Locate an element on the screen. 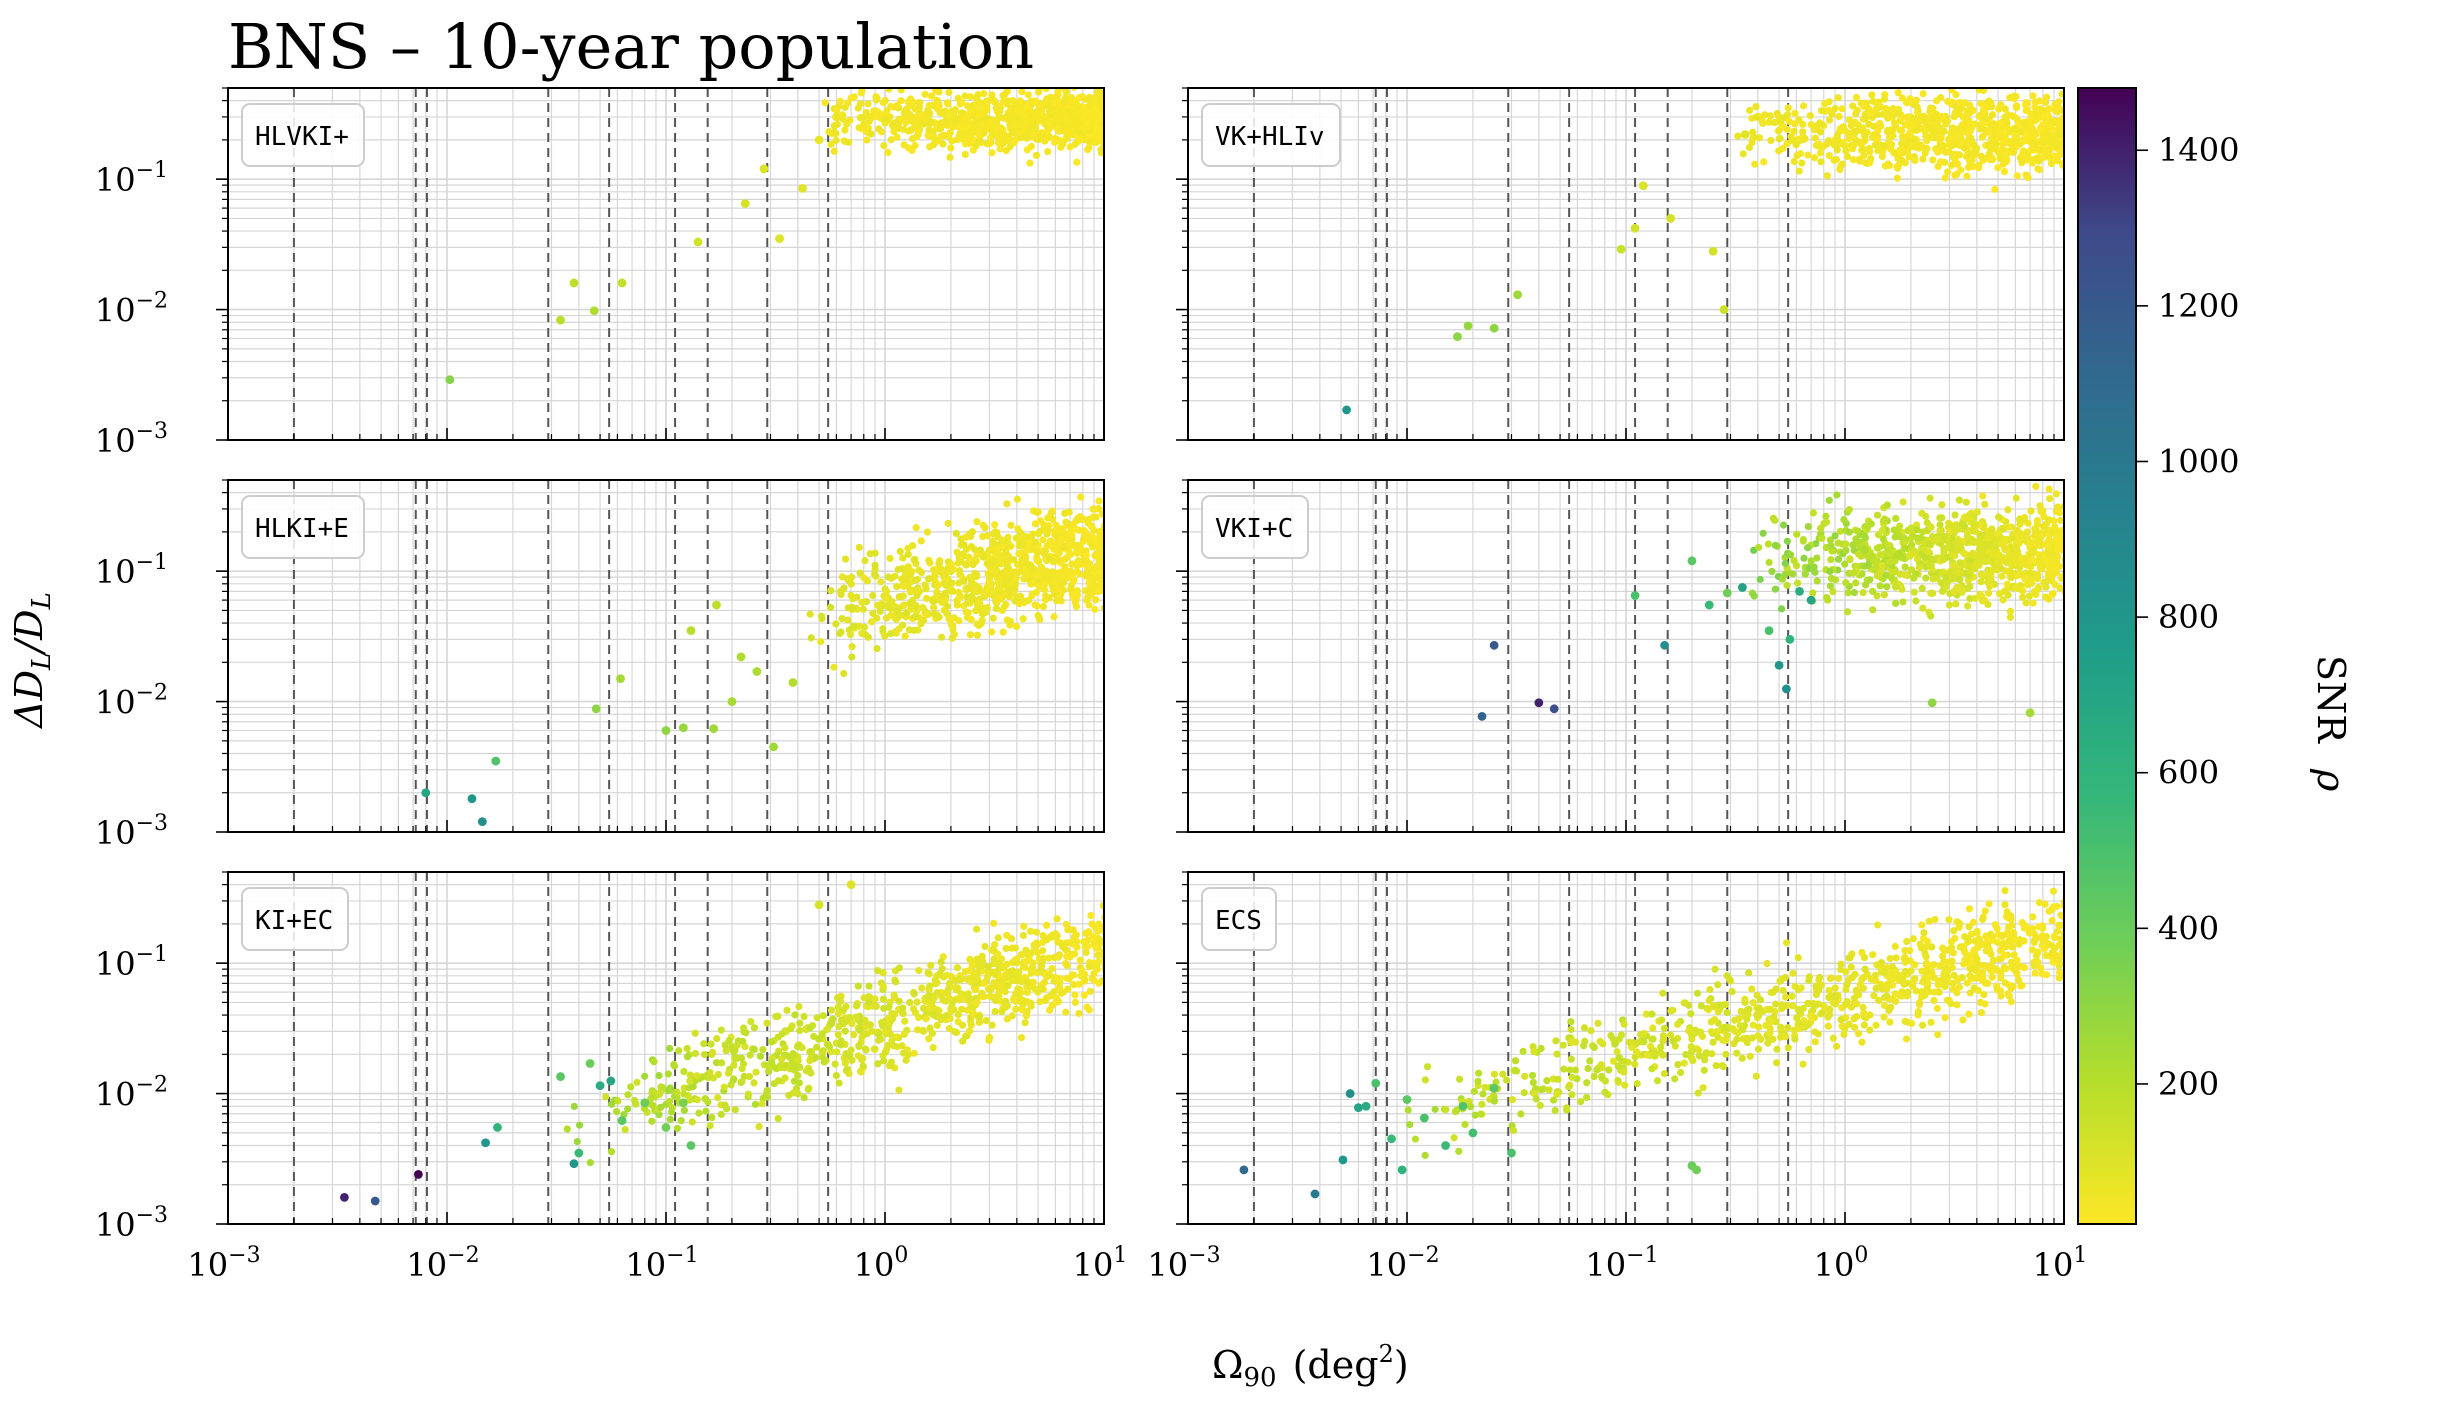 The height and width of the screenshot is (1407, 2444). panel-label-box is located at coordinates (303, 135).